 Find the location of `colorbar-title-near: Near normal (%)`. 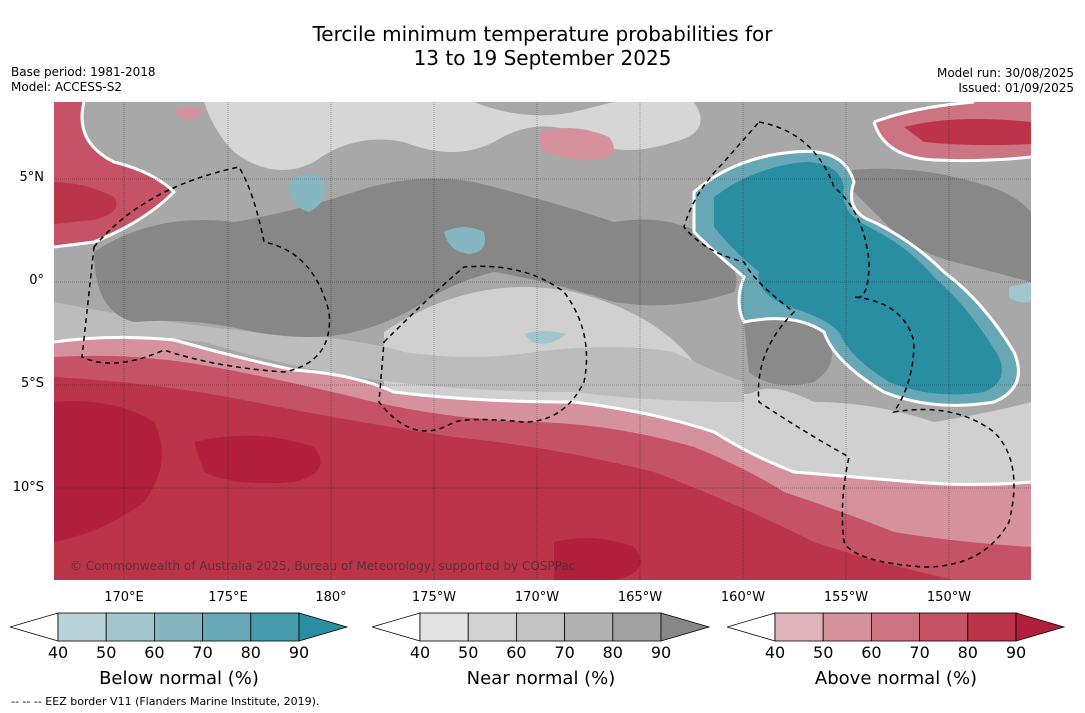

colorbar-title-near: Near normal (%) is located at coordinates (541, 678).